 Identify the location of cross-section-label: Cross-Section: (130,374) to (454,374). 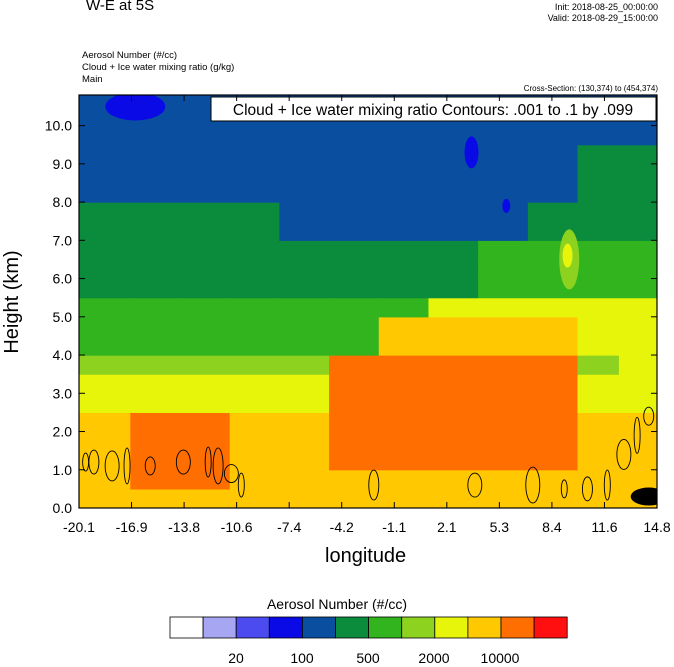
(590, 88).